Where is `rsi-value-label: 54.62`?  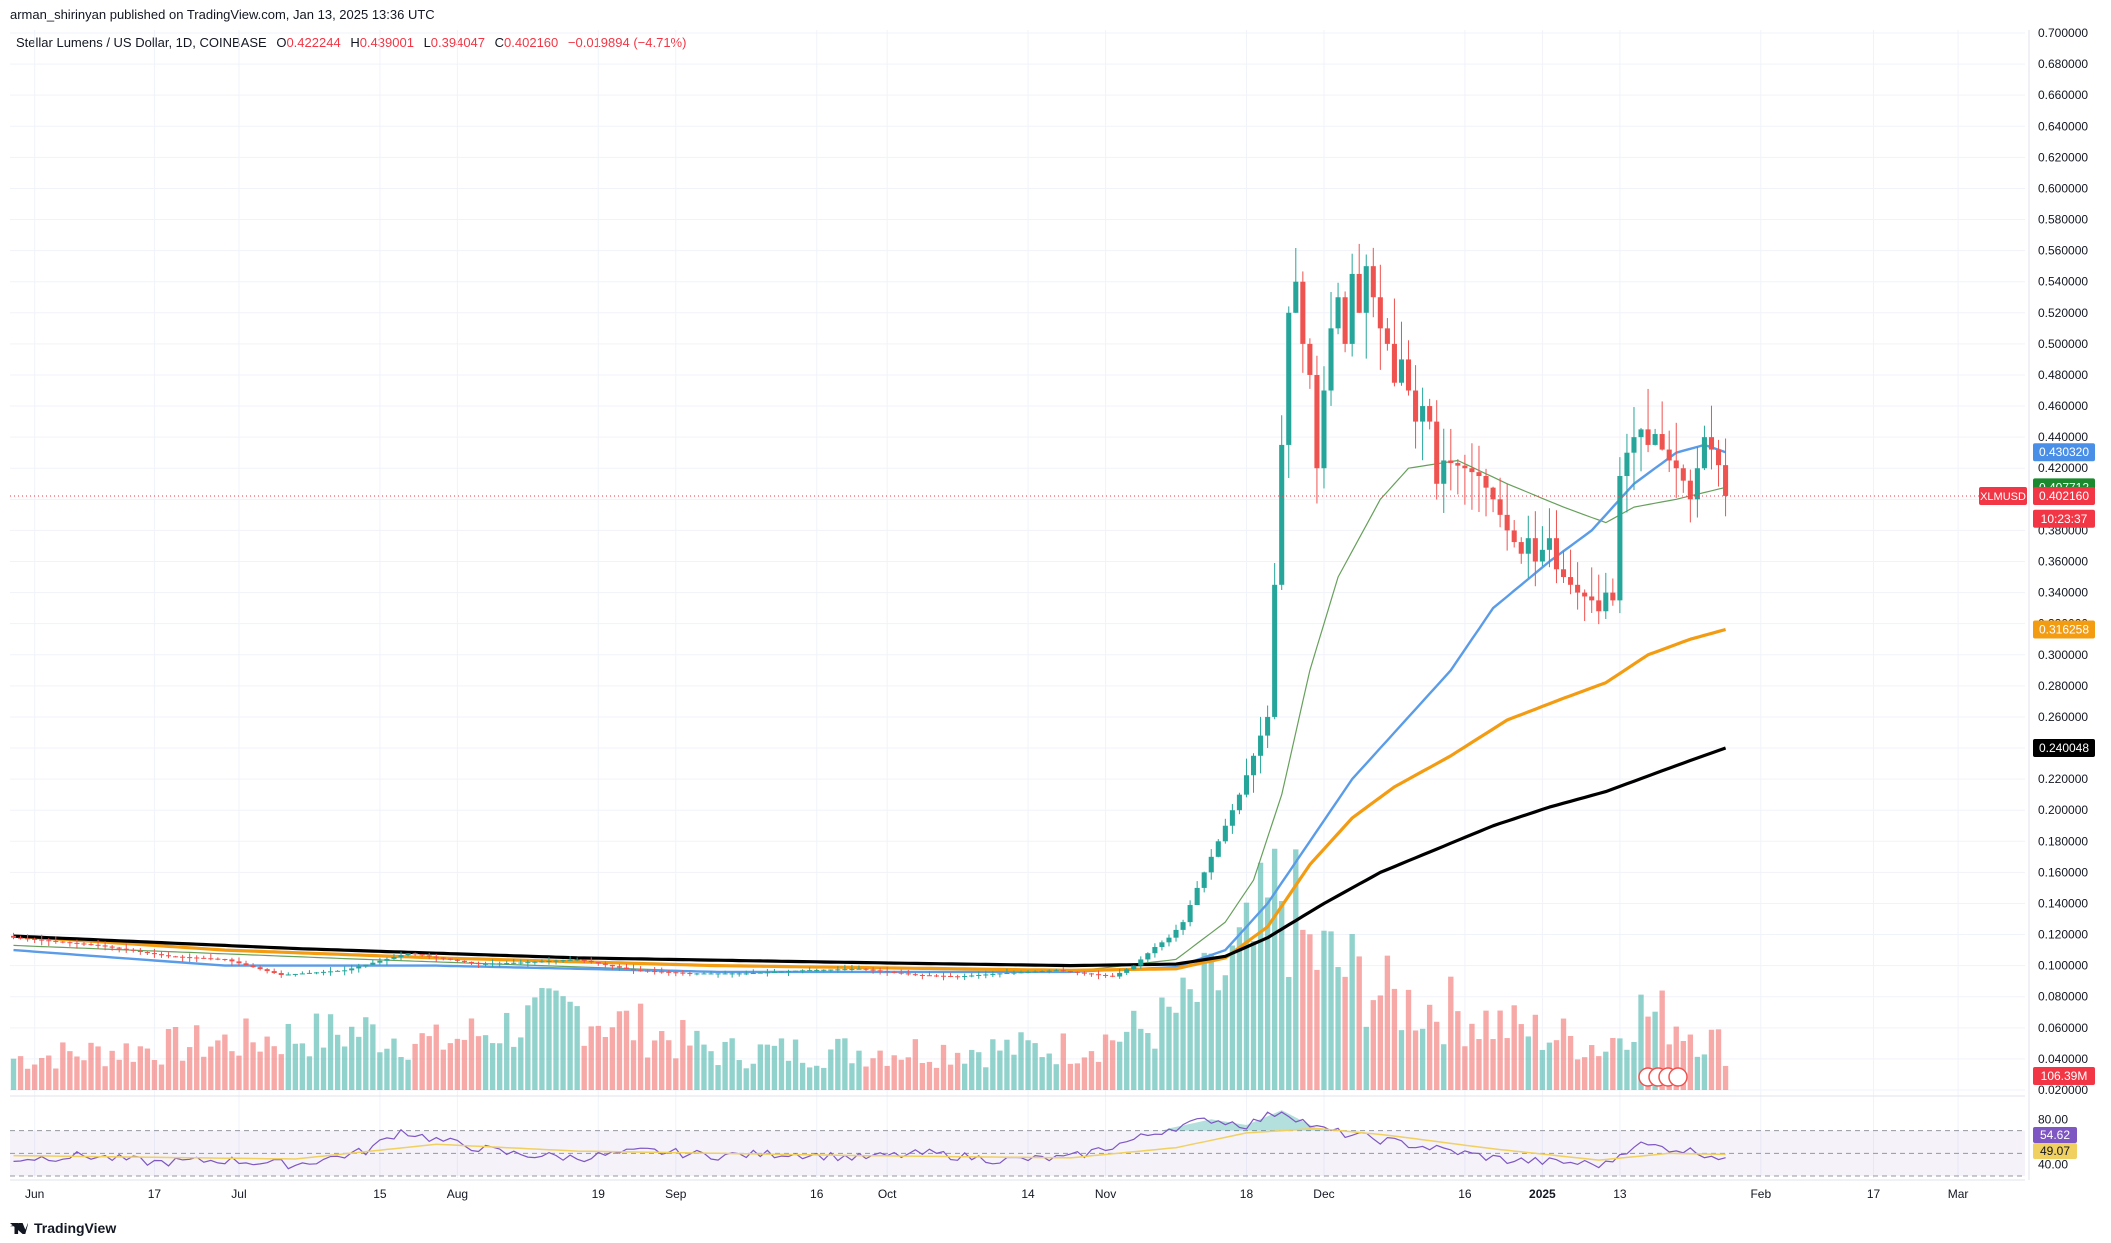 rsi-value-label: 54.62 is located at coordinates (2055, 1135).